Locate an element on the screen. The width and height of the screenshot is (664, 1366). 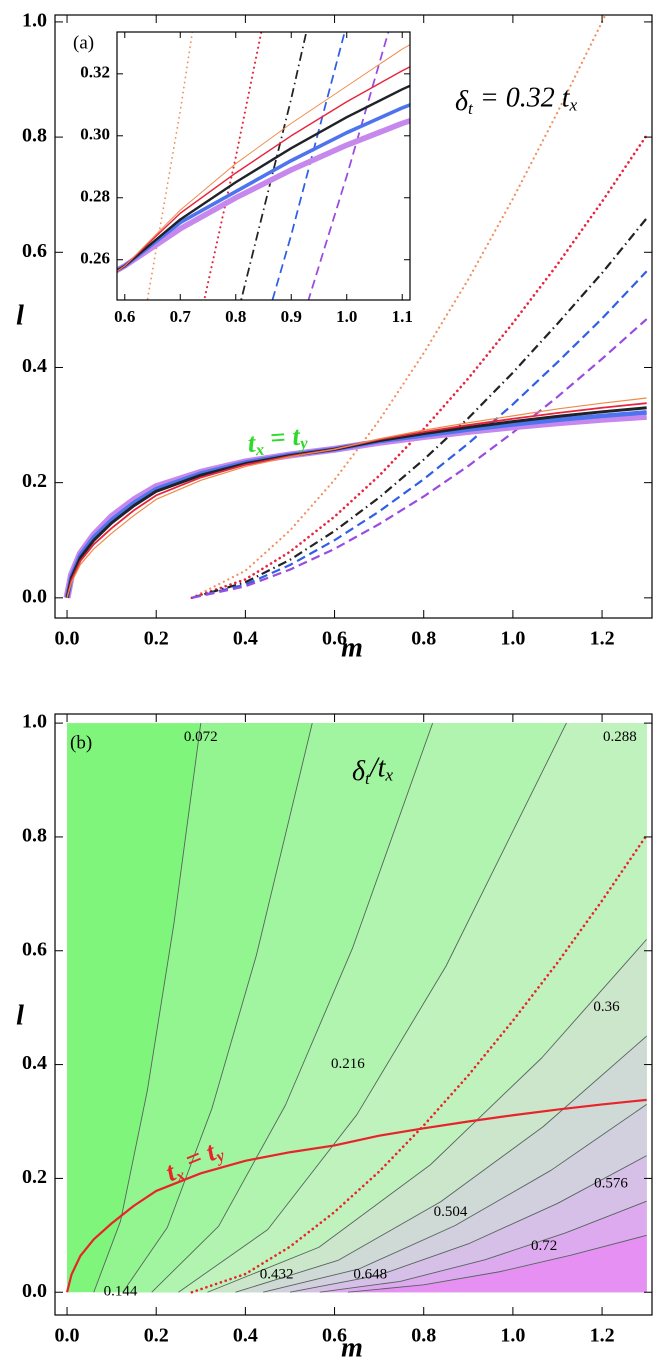
annotation: δt/tx is located at coordinates (372, 770).